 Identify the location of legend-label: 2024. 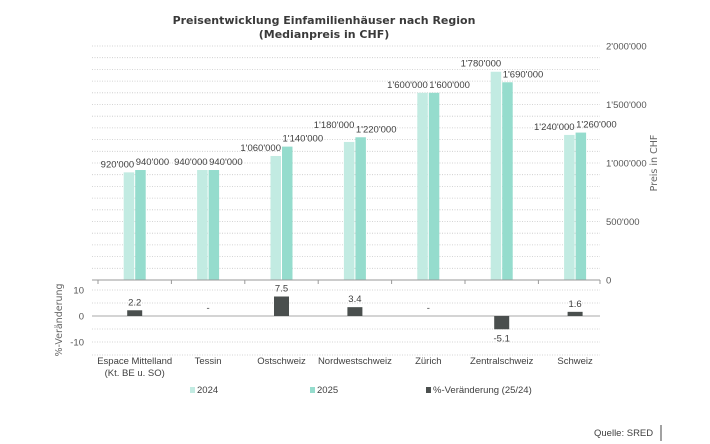
(207, 390).